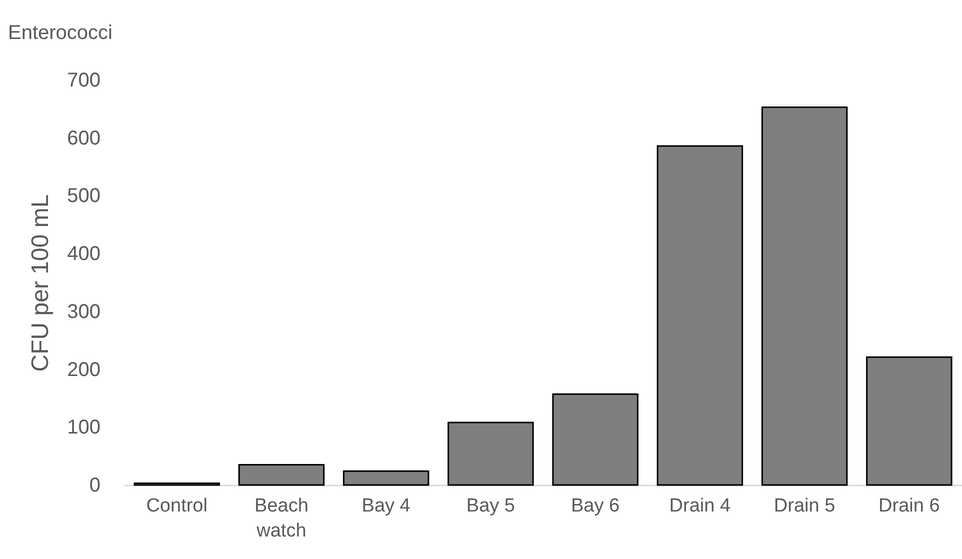 This screenshot has width=962, height=559. I want to click on y-tick-label: 400, so click(83, 254).